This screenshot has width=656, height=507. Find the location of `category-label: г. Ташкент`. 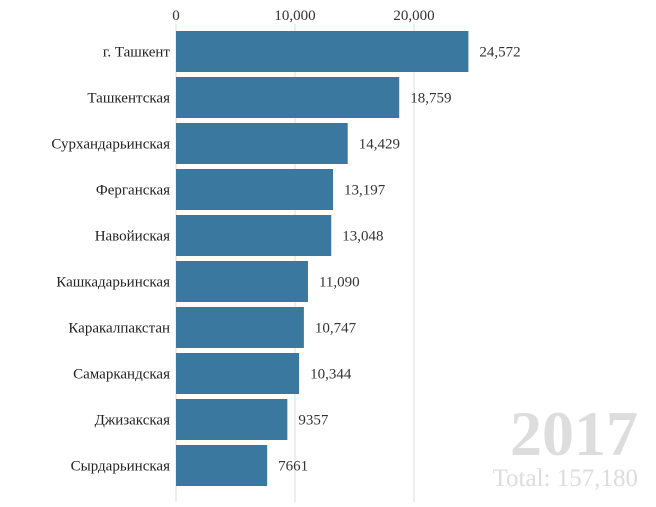

category-label: г. Ташкент is located at coordinates (137, 53).